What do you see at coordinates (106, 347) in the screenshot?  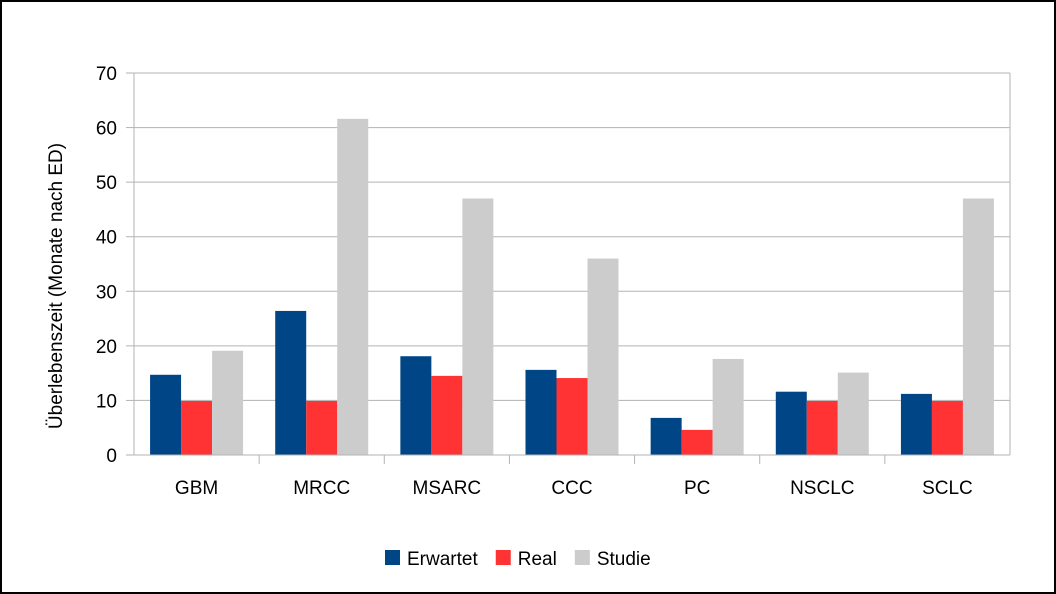 I see `y-tick-label: 20` at bounding box center [106, 347].